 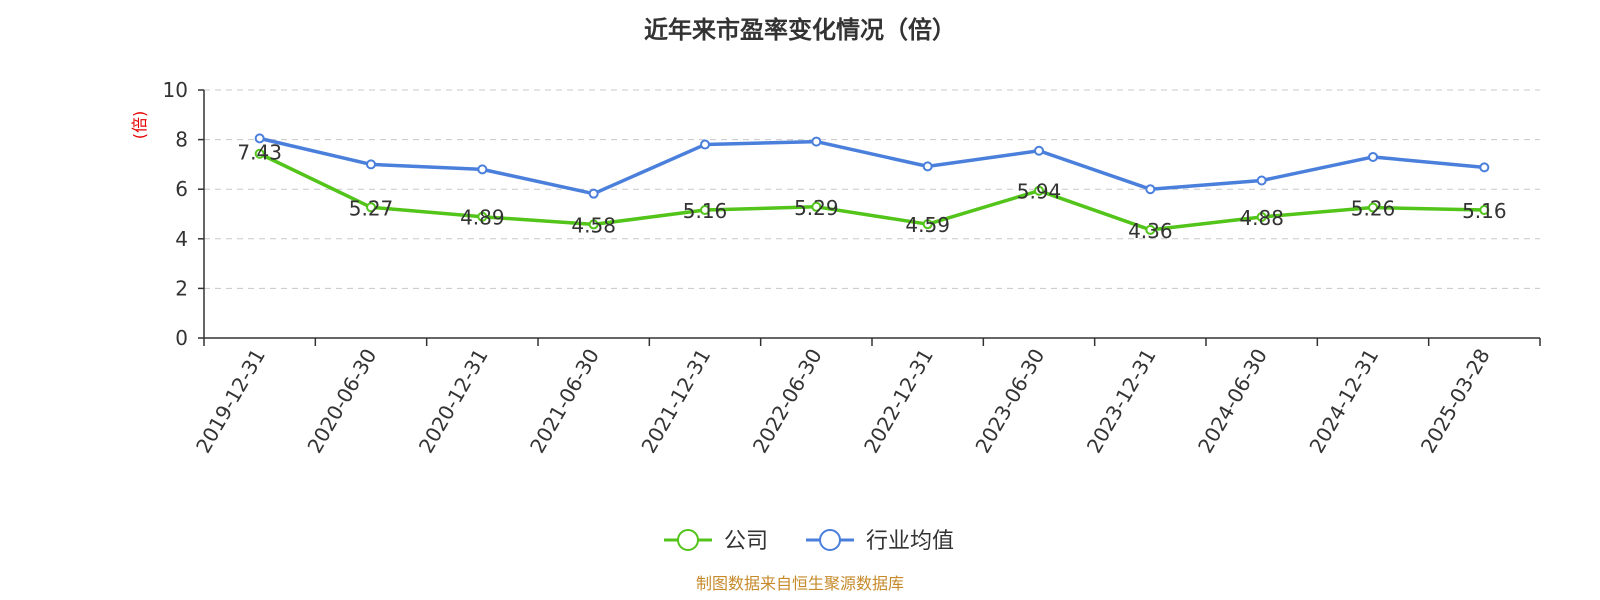 What do you see at coordinates (181, 338) in the screenshot?
I see `y-axis-tick-label: 0` at bounding box center [181, 338].